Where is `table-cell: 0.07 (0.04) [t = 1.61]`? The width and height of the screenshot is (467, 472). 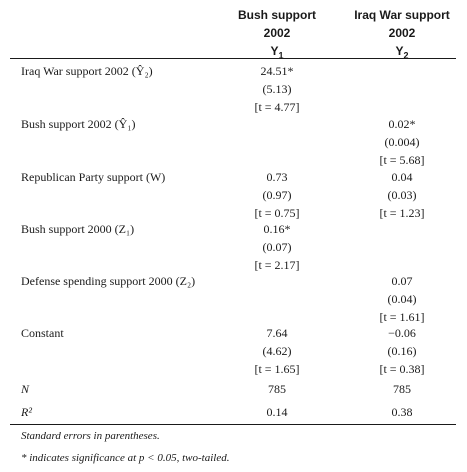 table-cell: 0.07 (0.04) [t = 1.61] is located at coordinates (402, 299).